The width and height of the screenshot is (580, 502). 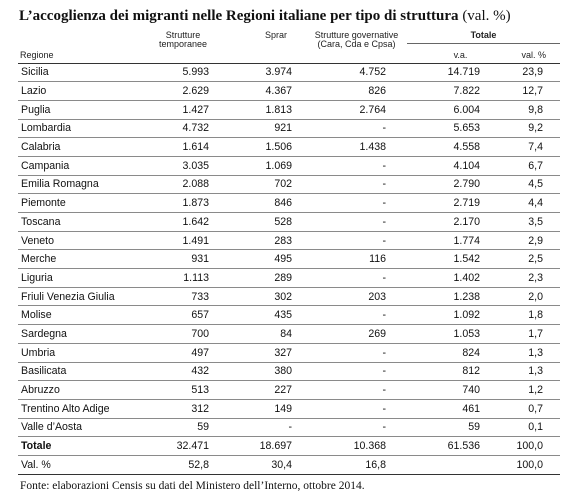 I want to click on cell-totale-pct: 1,8, so click(x=526, y=315).